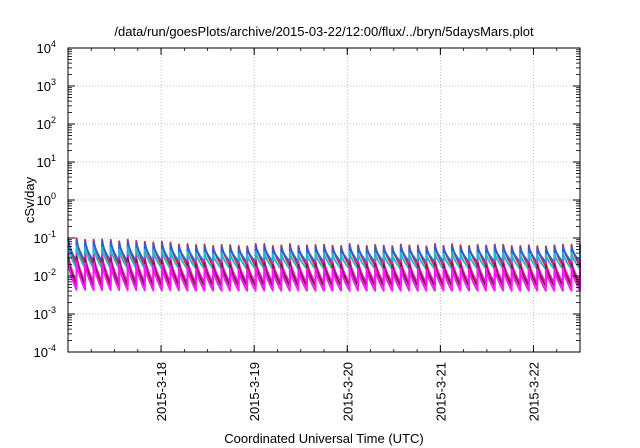 This screenshot has height=448, width=640. Describe the element at coordinates (46, 47) in the screenshot. I see `y-tick-label: 10⁴` at that location.